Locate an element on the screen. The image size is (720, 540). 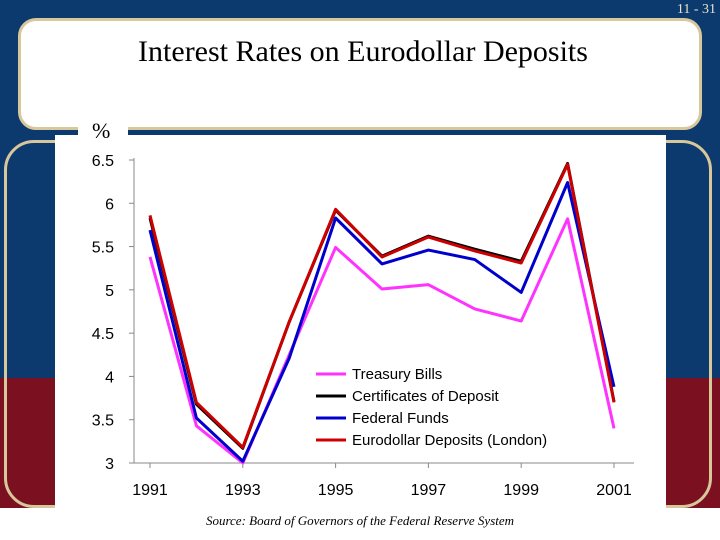
y-tick-label: 6 is located at coordinates (109, 204).